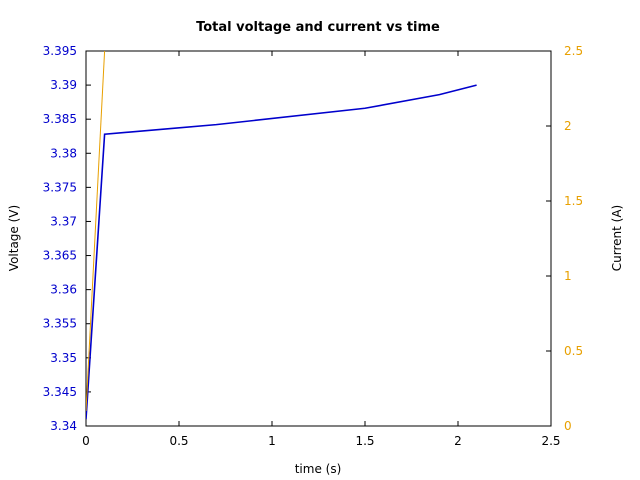  What do you see at coordinates (573, 201) in the screenshot?
I see `y-right-tick-label: 1.5` at bounding box center [573, 201].